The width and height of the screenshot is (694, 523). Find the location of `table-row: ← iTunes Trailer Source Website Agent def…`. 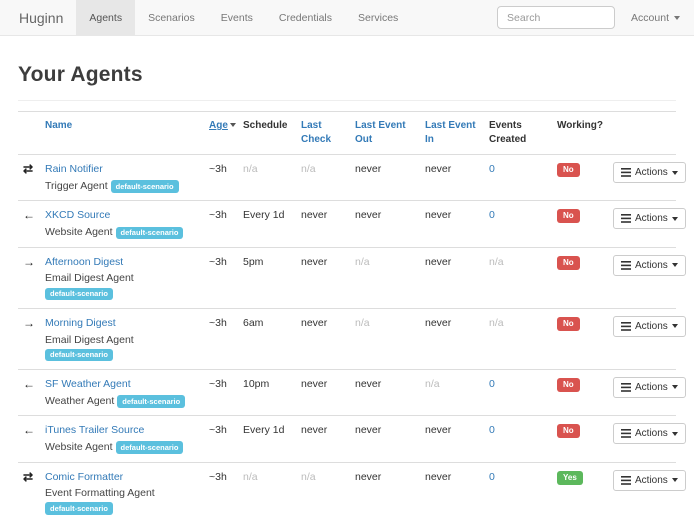

table-row: ← iTunes Trailer Source Website Agent def… is located at coordinates (352, 439).